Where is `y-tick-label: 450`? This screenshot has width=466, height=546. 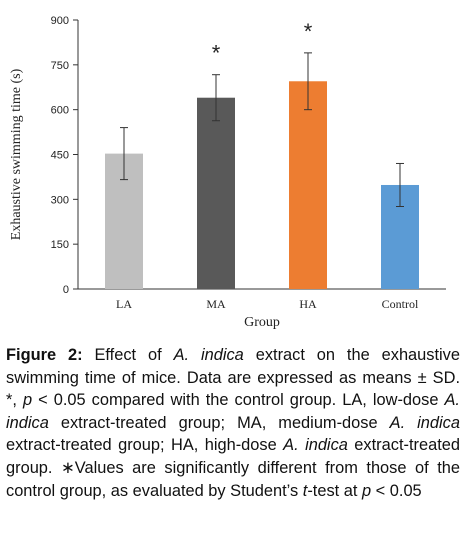
y-tick-label: 450 is located at coordinates (60, 156).